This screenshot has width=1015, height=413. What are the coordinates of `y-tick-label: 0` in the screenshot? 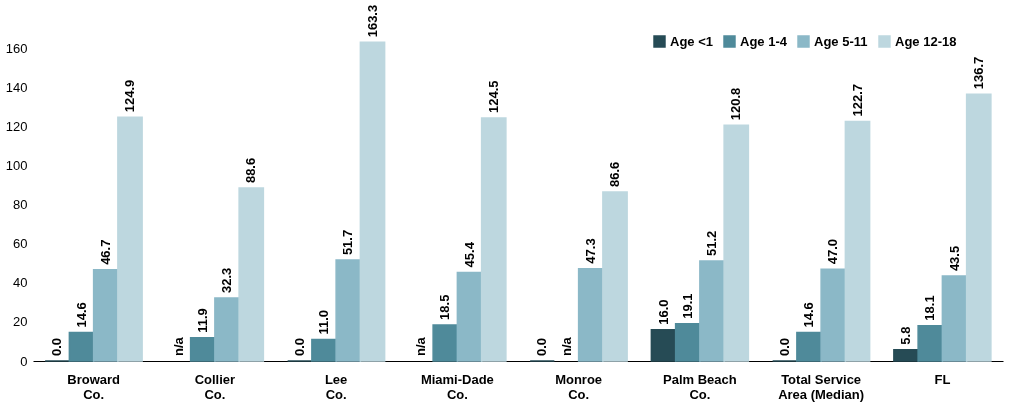 It's located at (24, 361).